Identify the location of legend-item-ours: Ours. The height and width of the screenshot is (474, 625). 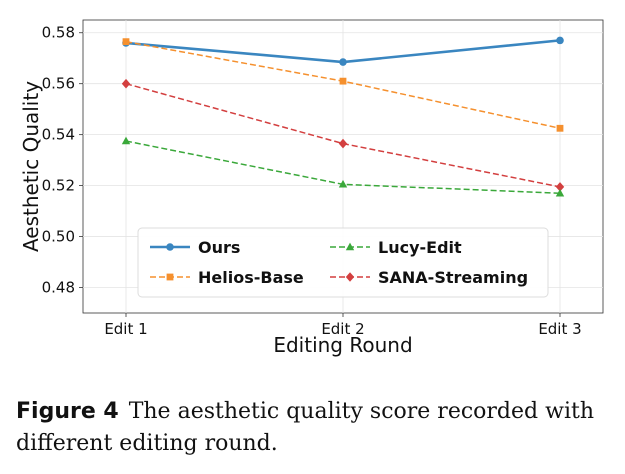
(195, 247).